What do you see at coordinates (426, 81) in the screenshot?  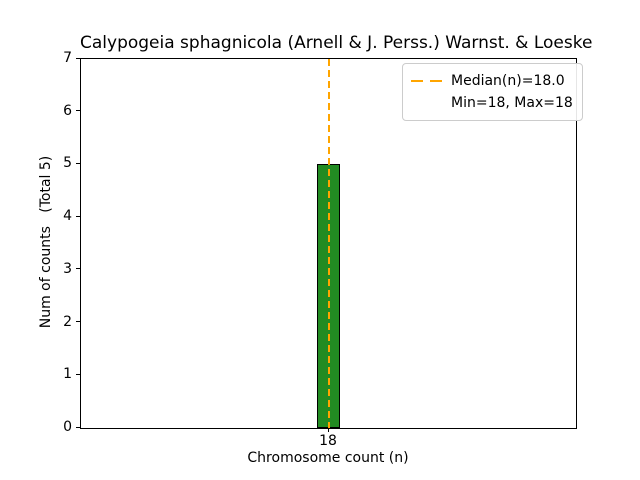 I see `orange-dashed-line-icon` at bounding box center [426, 81].